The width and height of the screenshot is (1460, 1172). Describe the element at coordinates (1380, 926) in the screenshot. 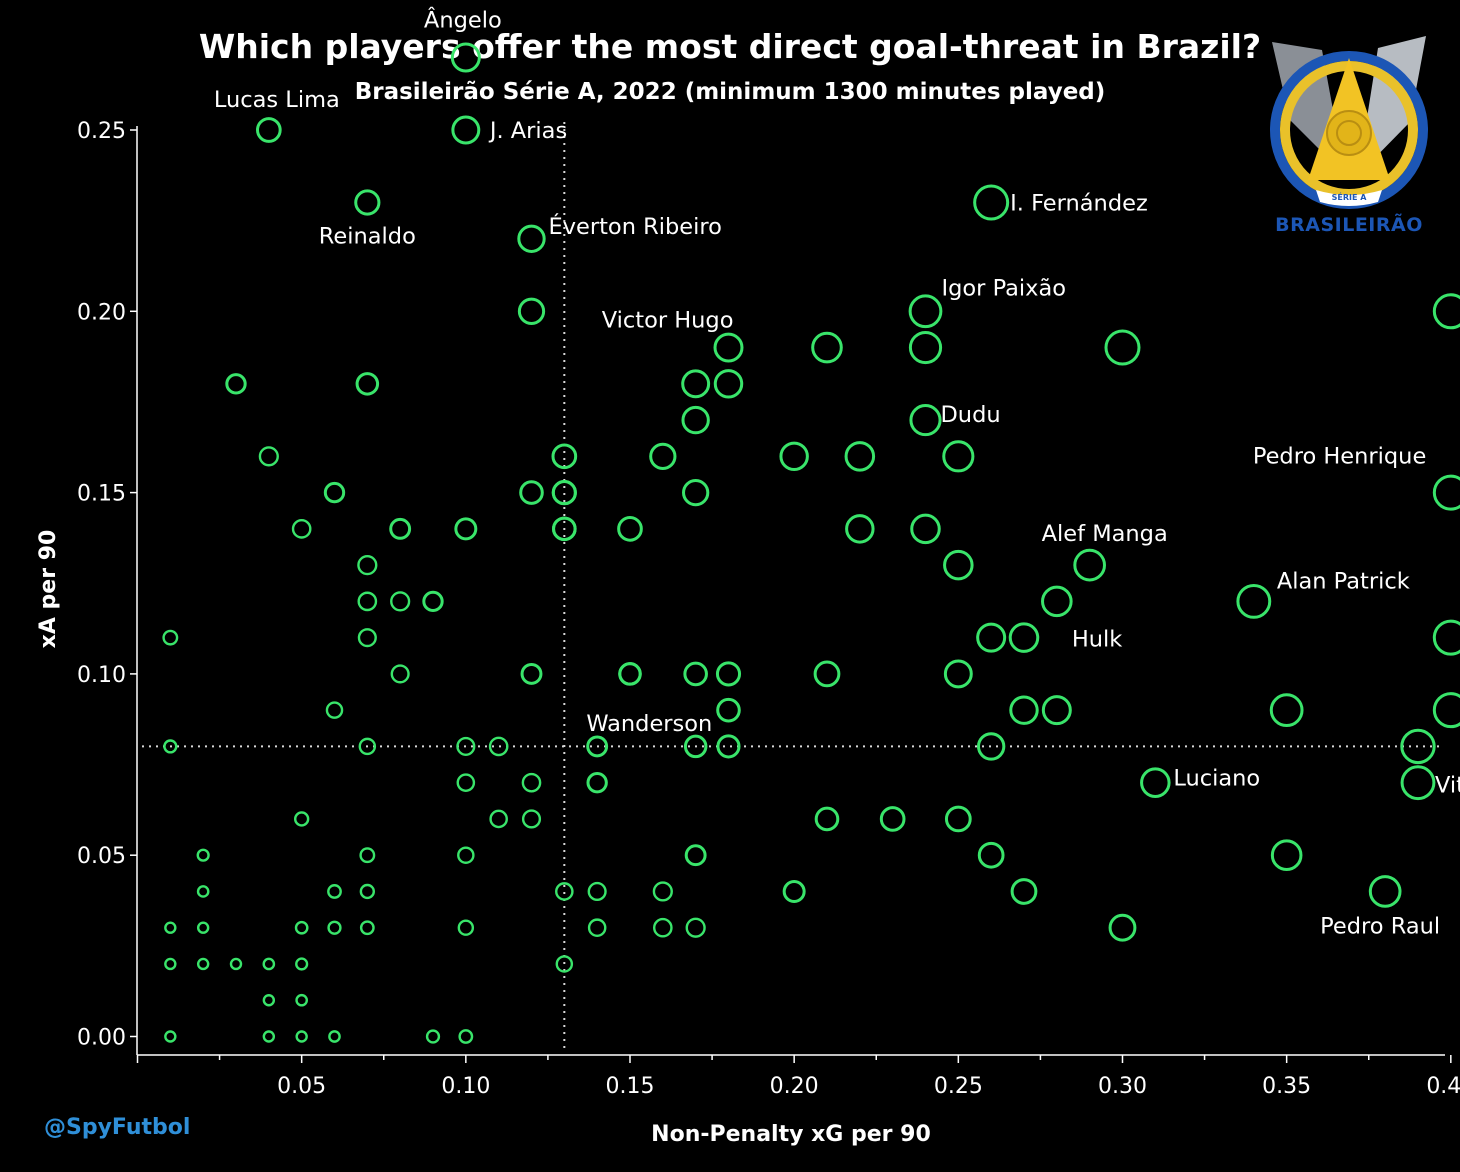

I see `player-label: Pedro Raul` at that location.